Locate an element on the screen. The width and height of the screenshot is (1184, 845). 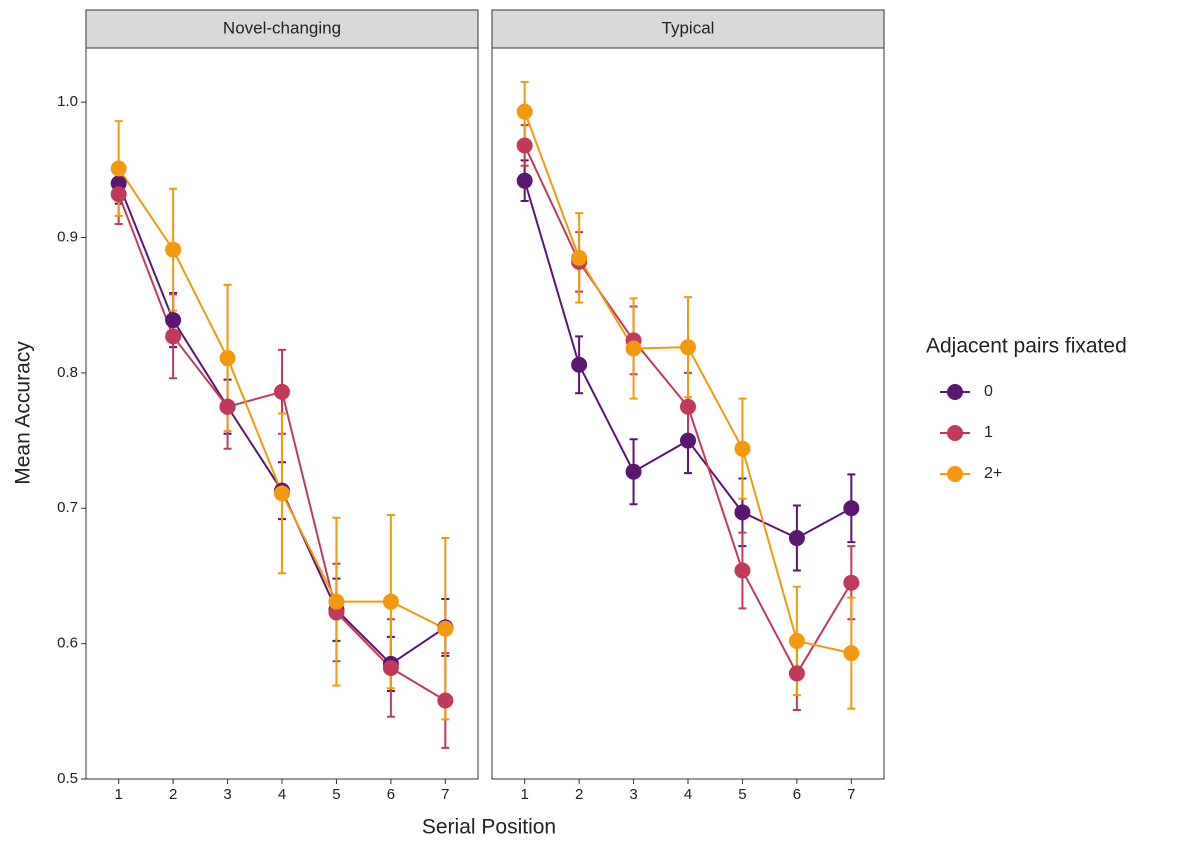
y-tick-label: 0.7 is located at coordinates (67, 507).